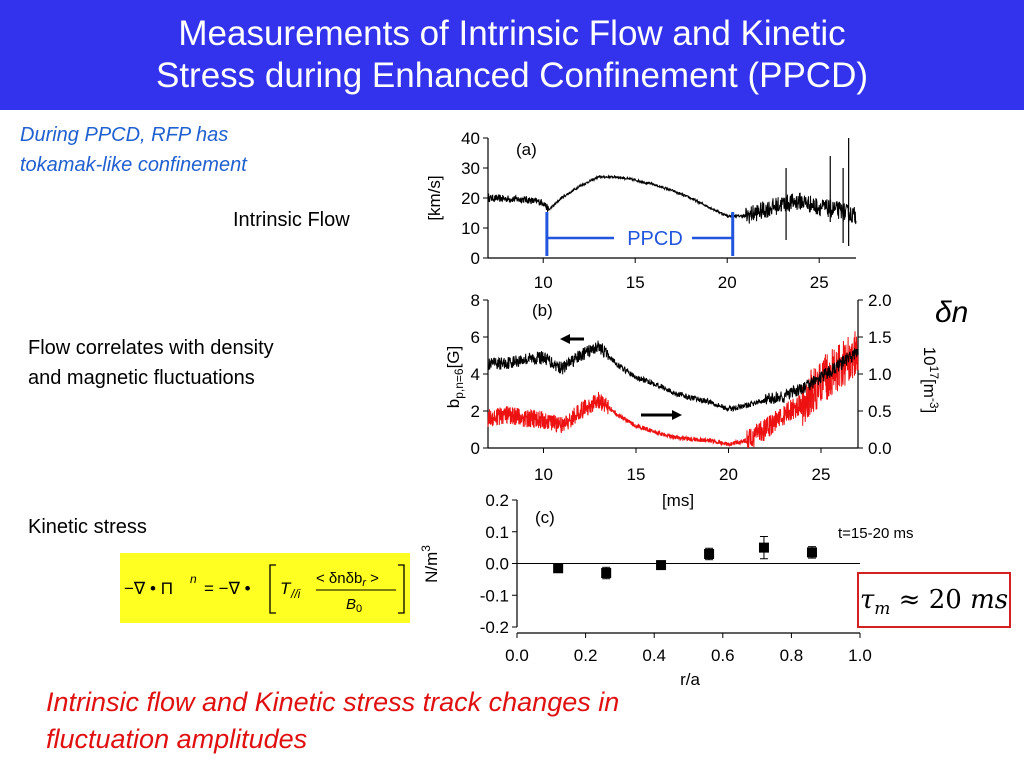 The height and width of the screenshot is (768, 1024). What do you see at coordinates (678, 500) in the screenshot?
I see `panel-b-xlabel: [ms]` at bounding box center [678, 500].